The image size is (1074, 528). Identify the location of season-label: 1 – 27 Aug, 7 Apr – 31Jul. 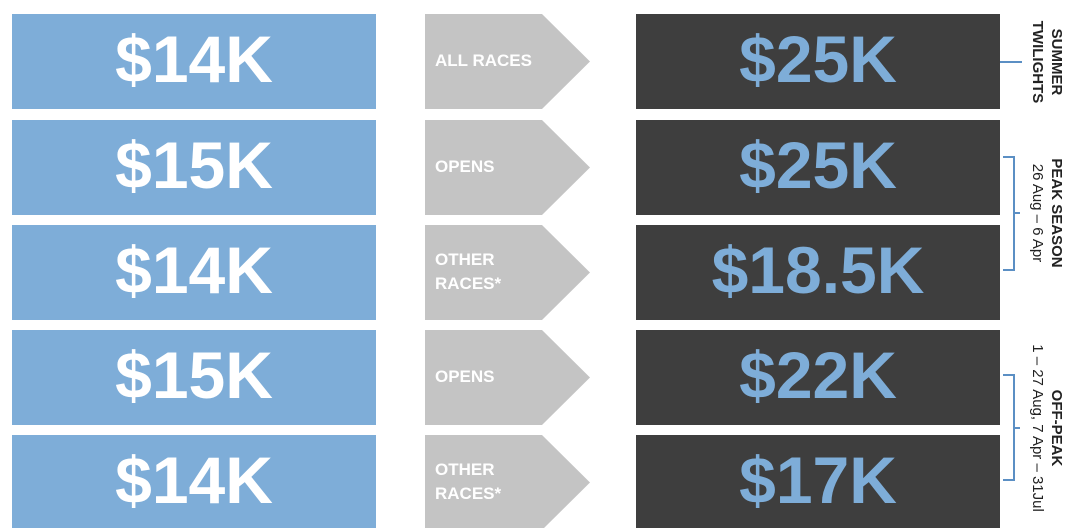
(1037, 428).